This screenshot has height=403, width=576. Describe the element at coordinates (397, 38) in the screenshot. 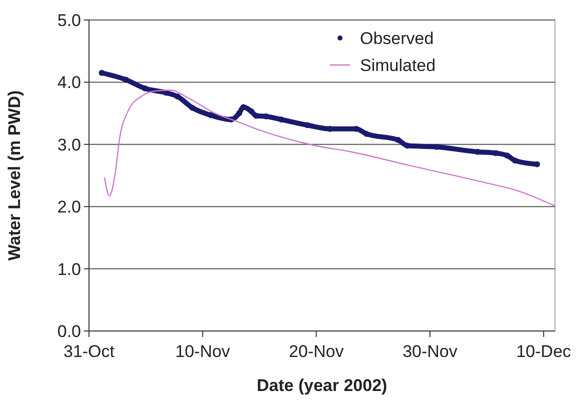

I see `legend-label: Observed` at that location.